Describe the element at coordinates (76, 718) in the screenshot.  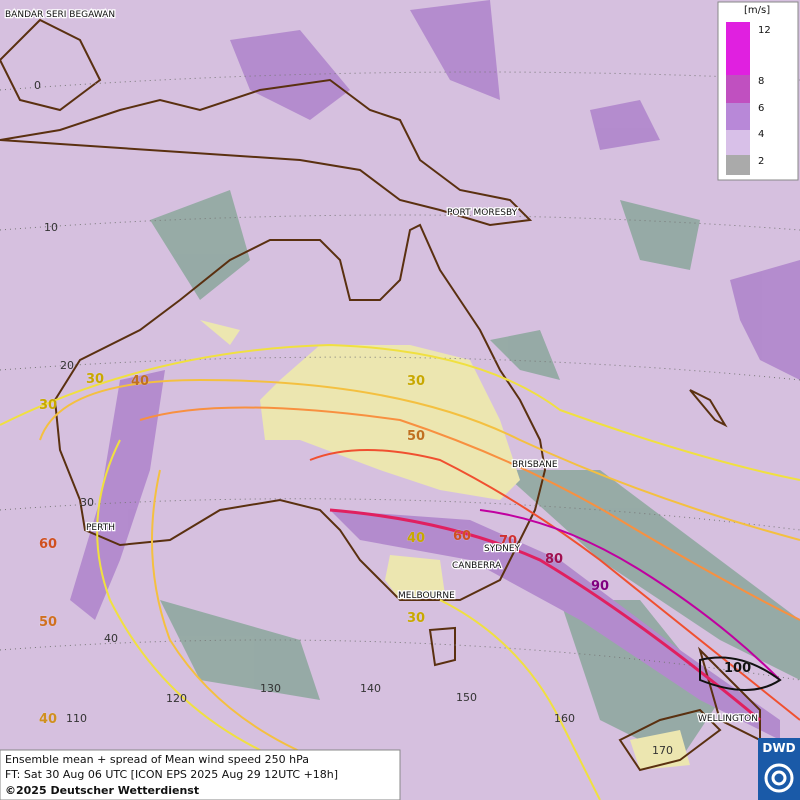
I see `lon-label: 110` at that location.